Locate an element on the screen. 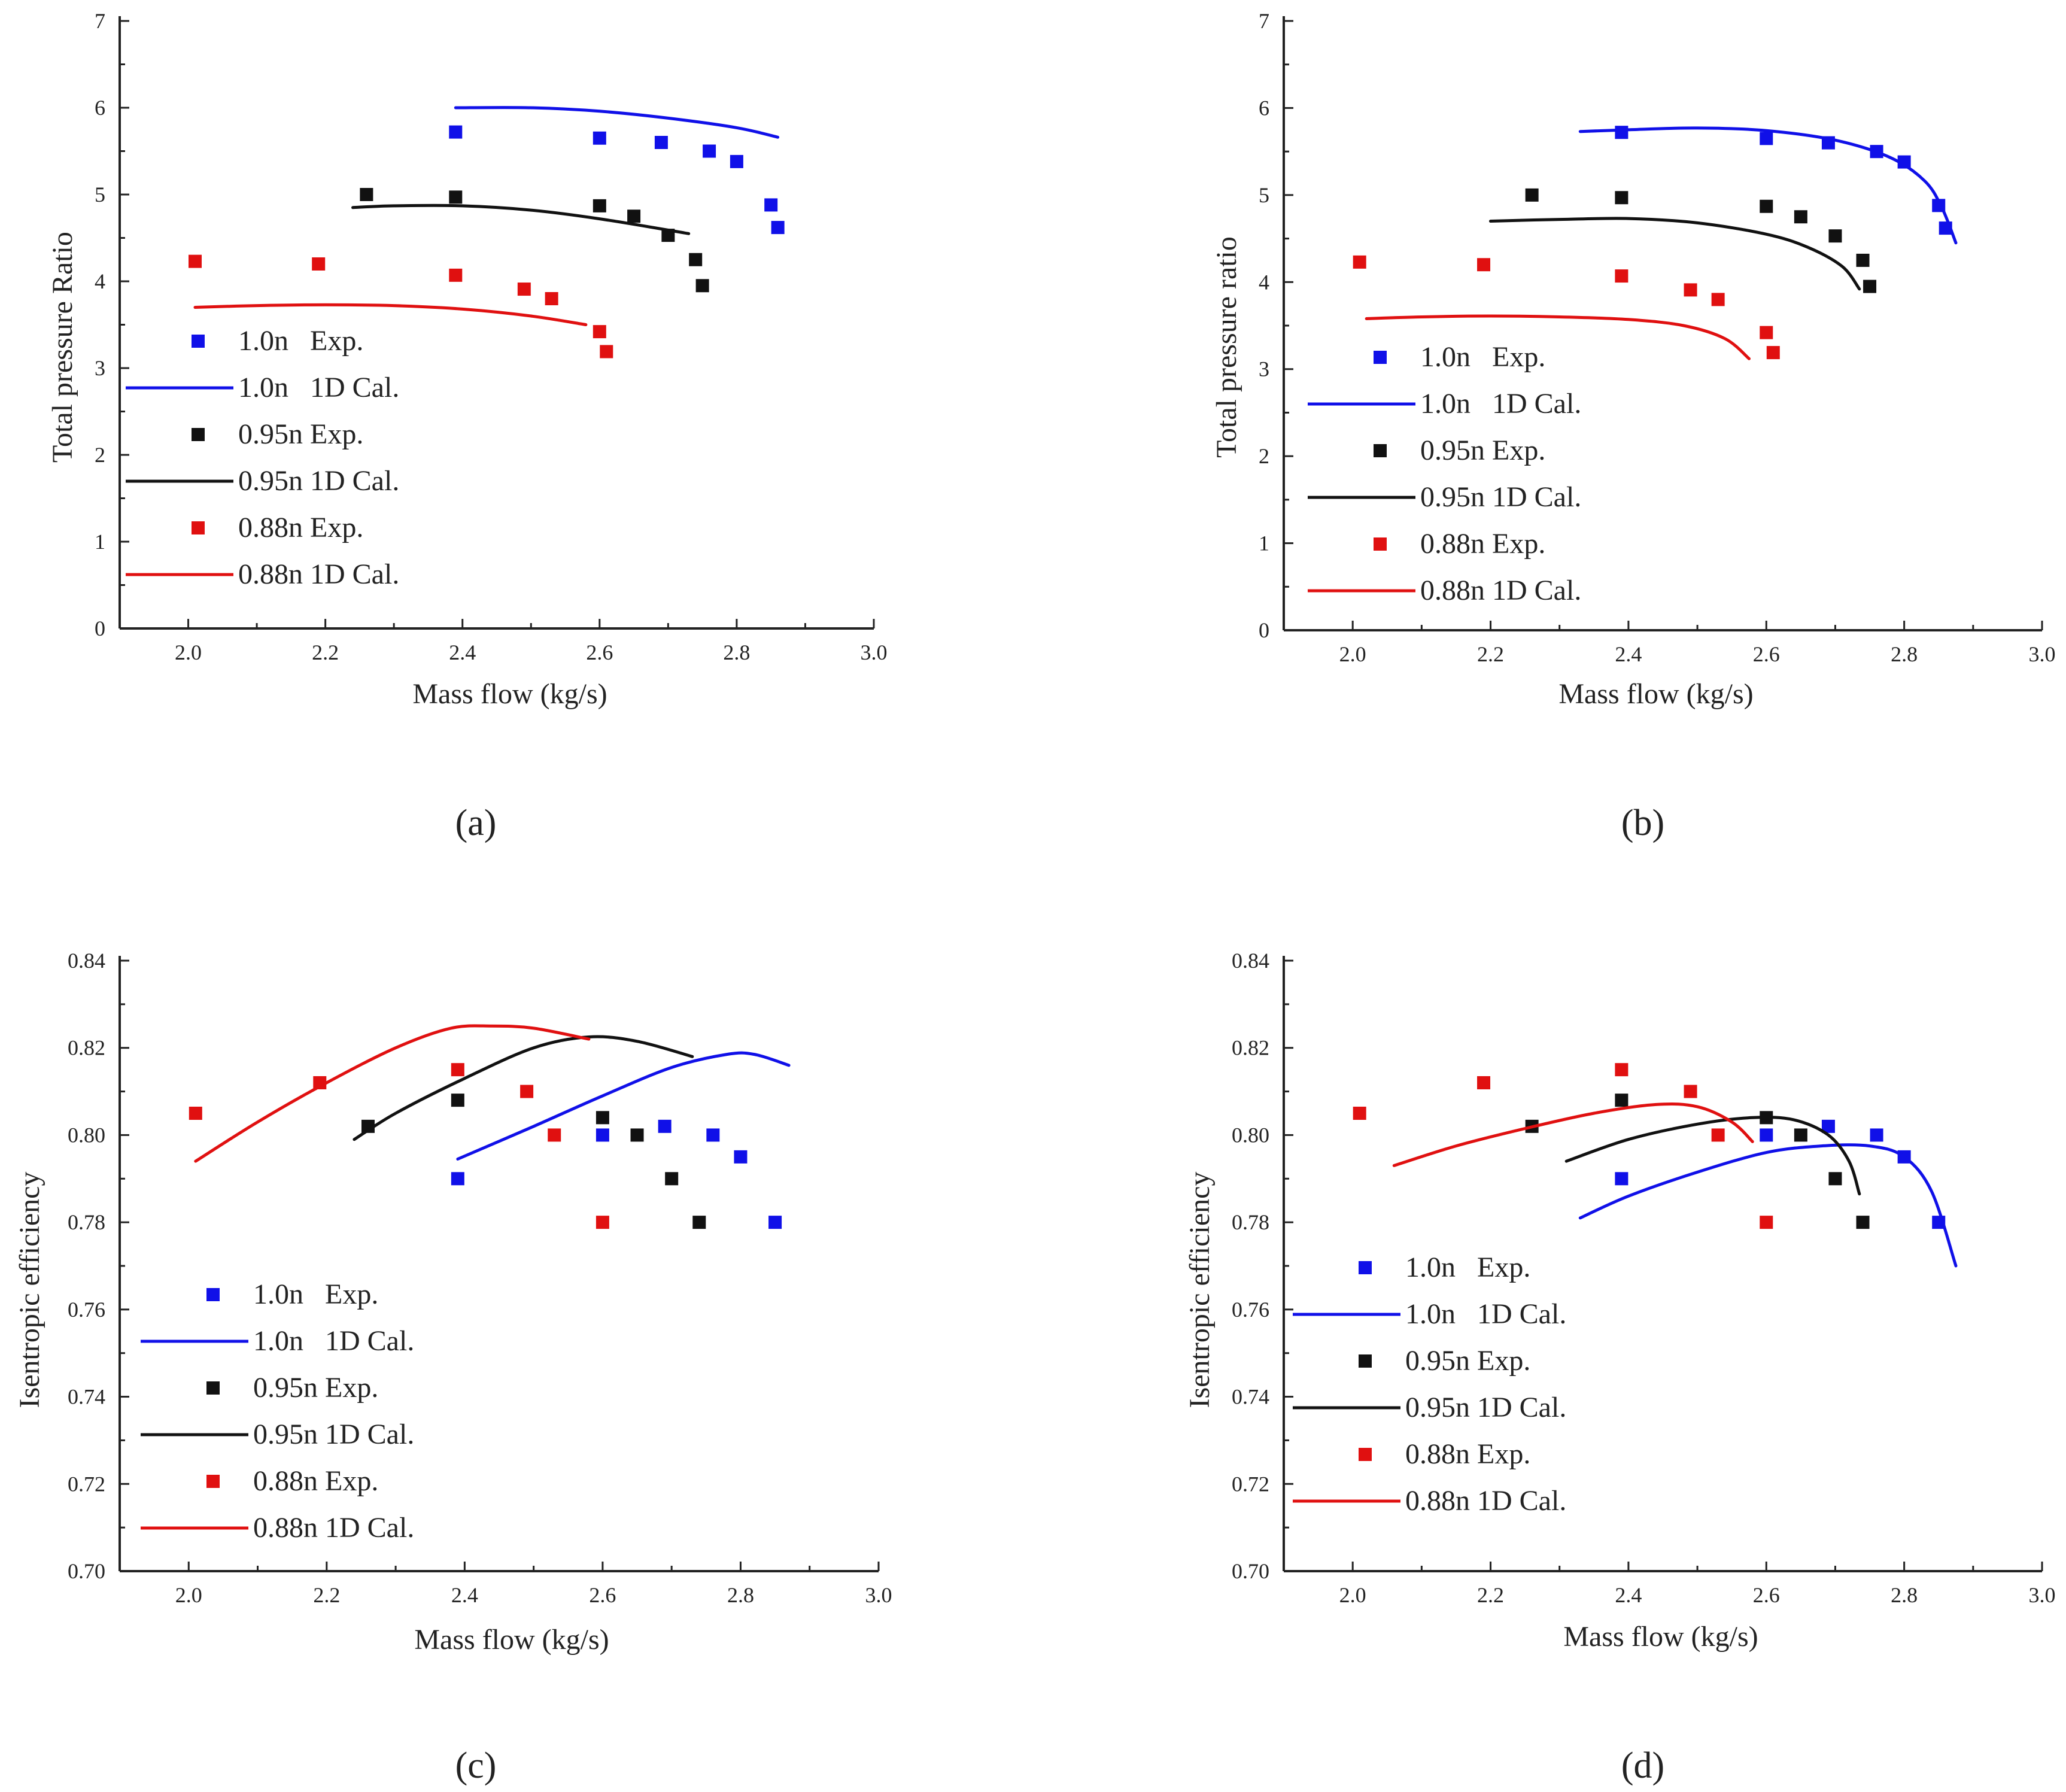 Image resolution: width=2066 pixels, height=1792 pixels. plot-layer-d is located at coordinates (1663, 1264).